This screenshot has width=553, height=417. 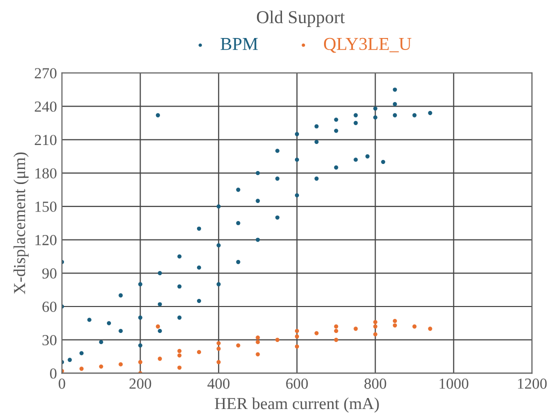 I want to click on legend-label: BPM, so click(x=239, y=44).